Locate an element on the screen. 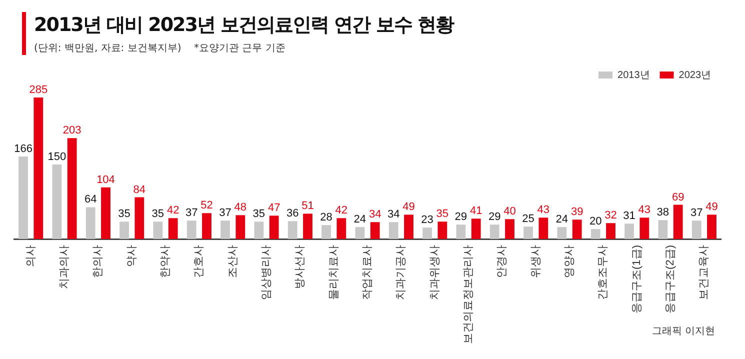 The image size is (745, 359). data-label: 69 is located at coordinates (678, 197).